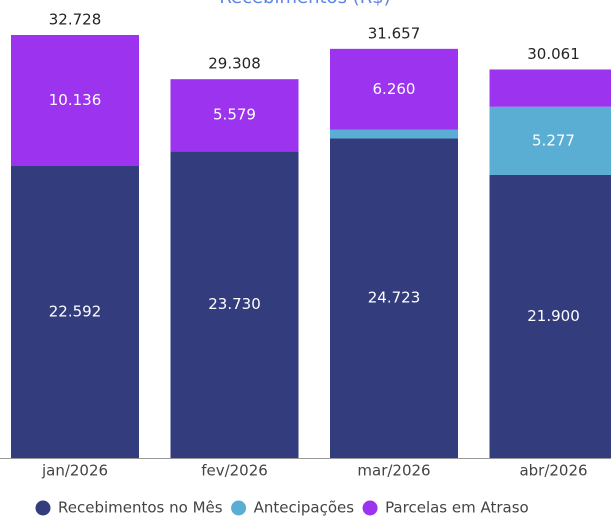  What do you see at coordinates (304, 508) in the screenshot?
I see `legend-label: Antecipações` at bounding box center [304, 508].